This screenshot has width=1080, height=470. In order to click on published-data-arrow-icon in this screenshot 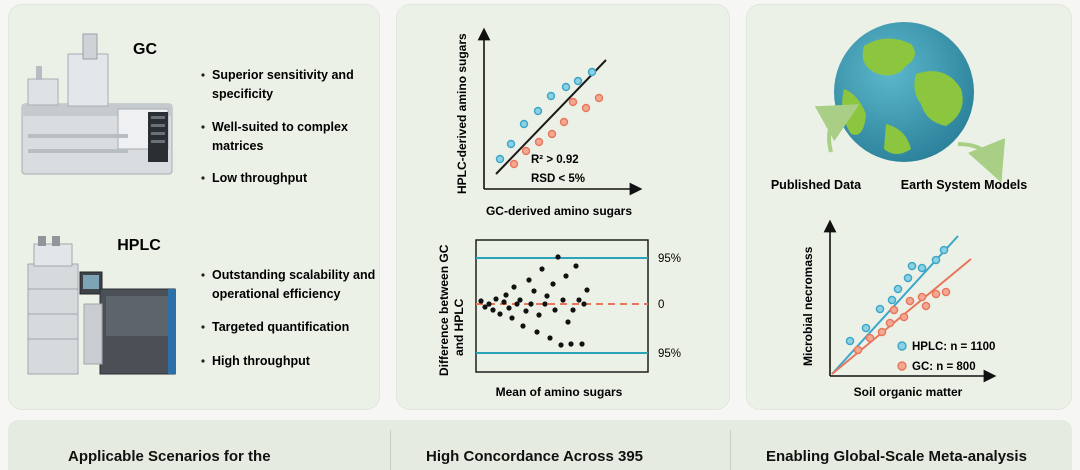, I will do `click(837, 128)`.